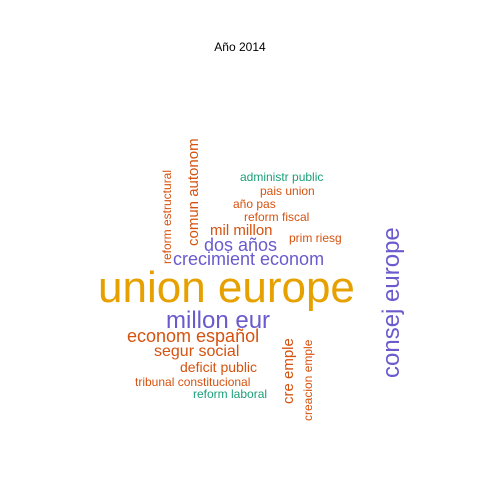 The image size is (480, 480). I want to click on chart-title: Año 2014, so click(240, 47).